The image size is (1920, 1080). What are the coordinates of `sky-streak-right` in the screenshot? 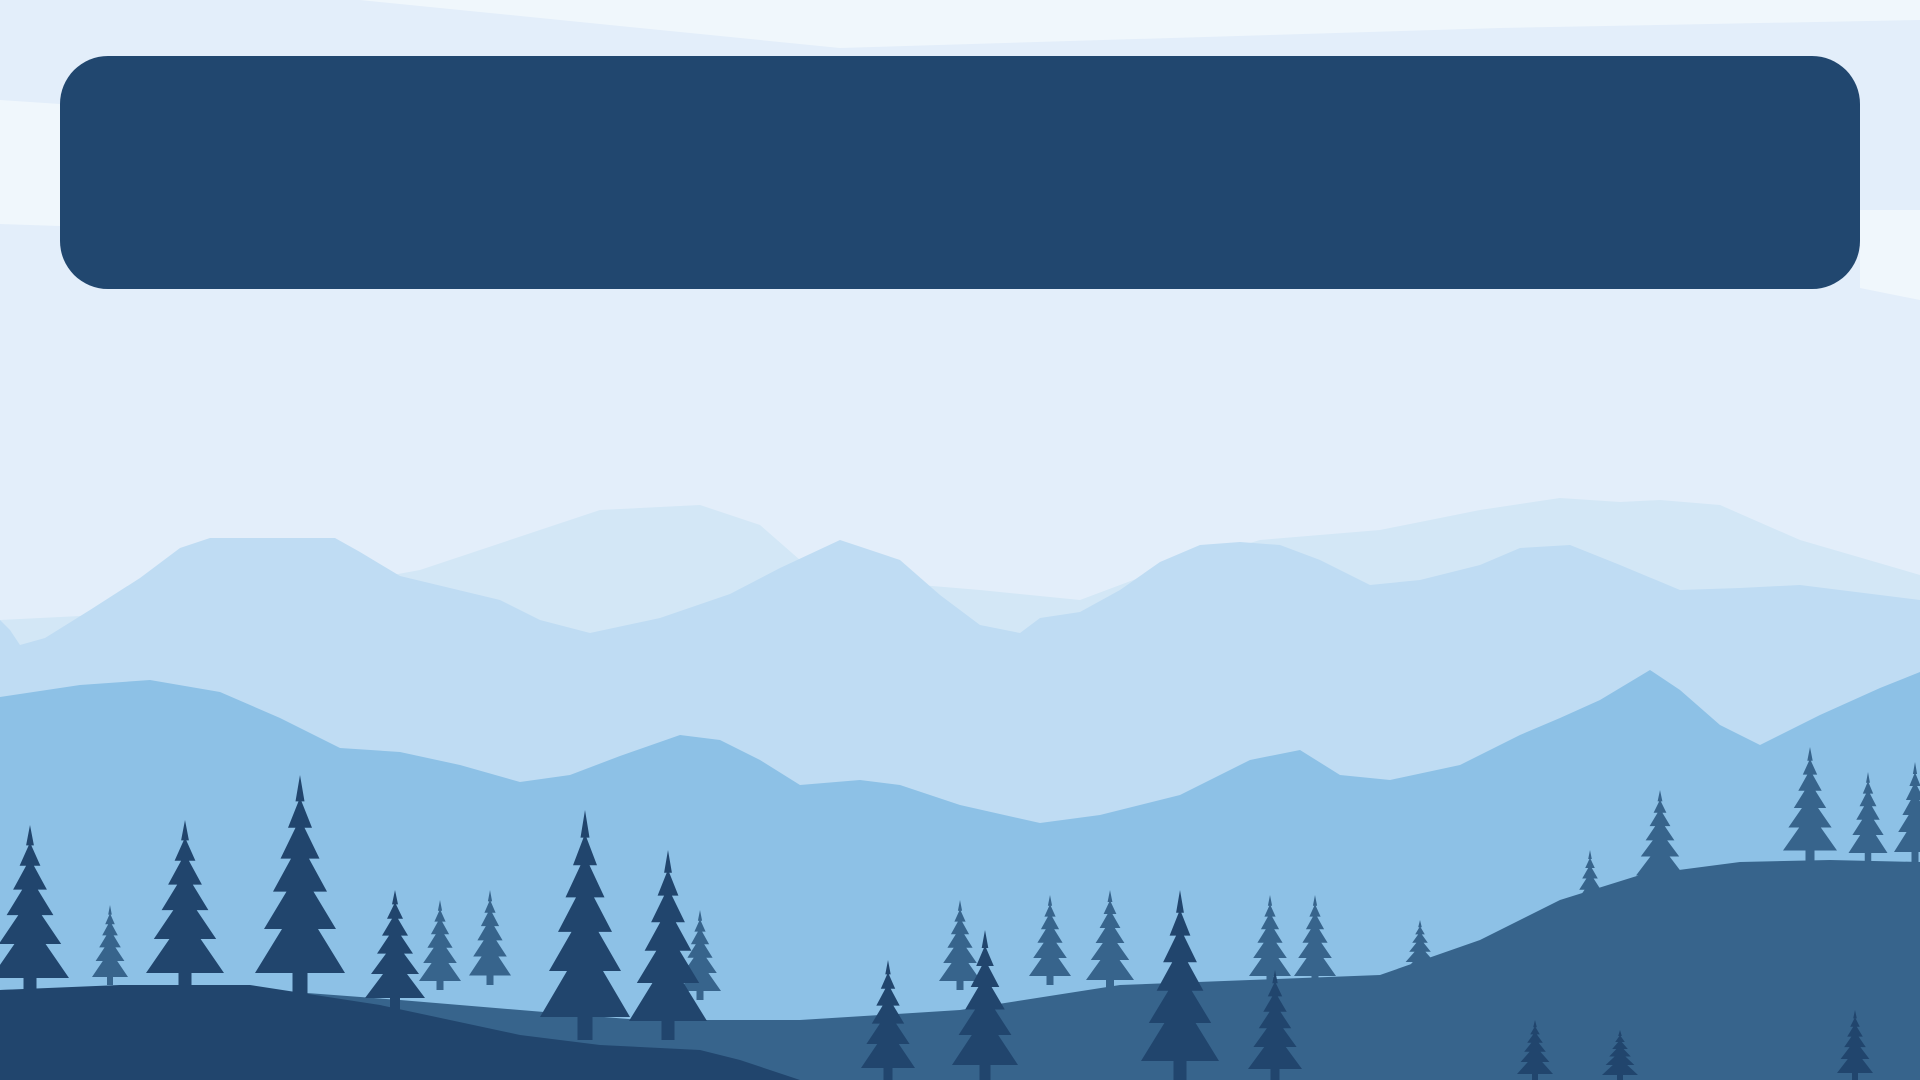 It's located at (1890, 255).